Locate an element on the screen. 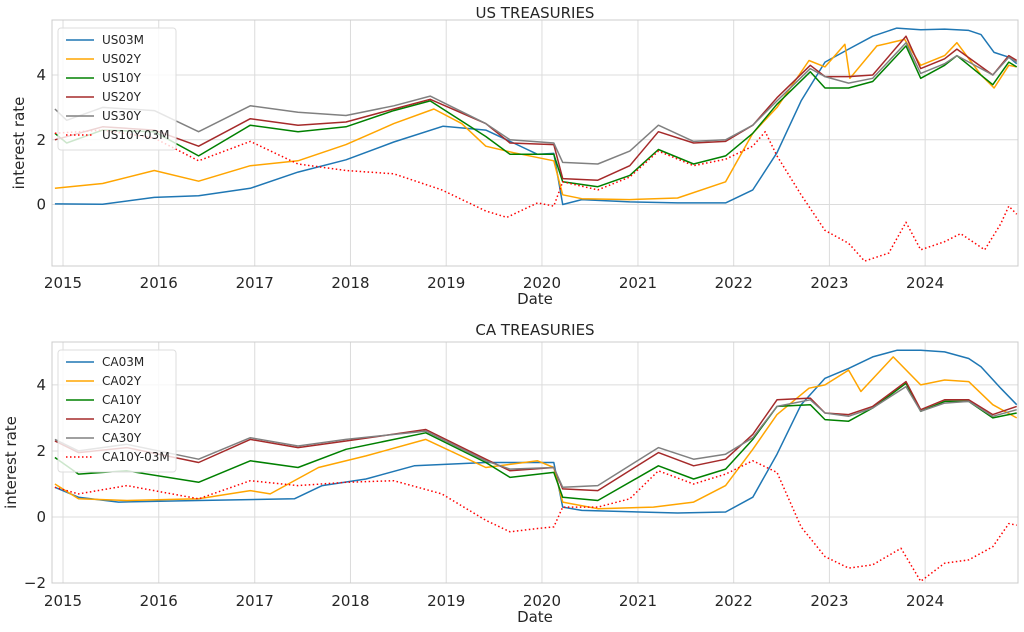  legend-label: US03M is located at coordinates (123, 40).